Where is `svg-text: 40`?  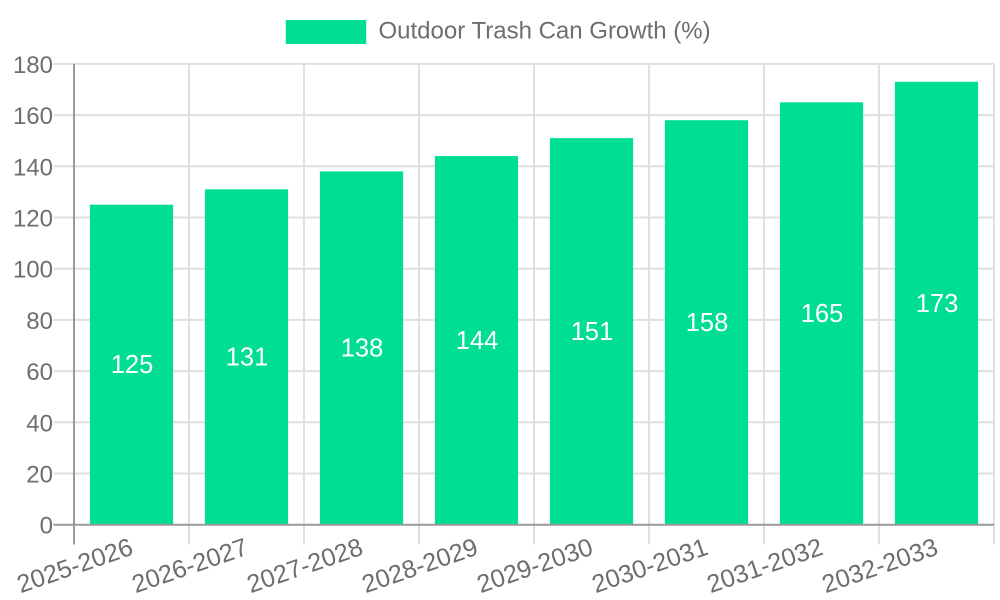 svg-text: 40 is located at coordinates (39, 423).